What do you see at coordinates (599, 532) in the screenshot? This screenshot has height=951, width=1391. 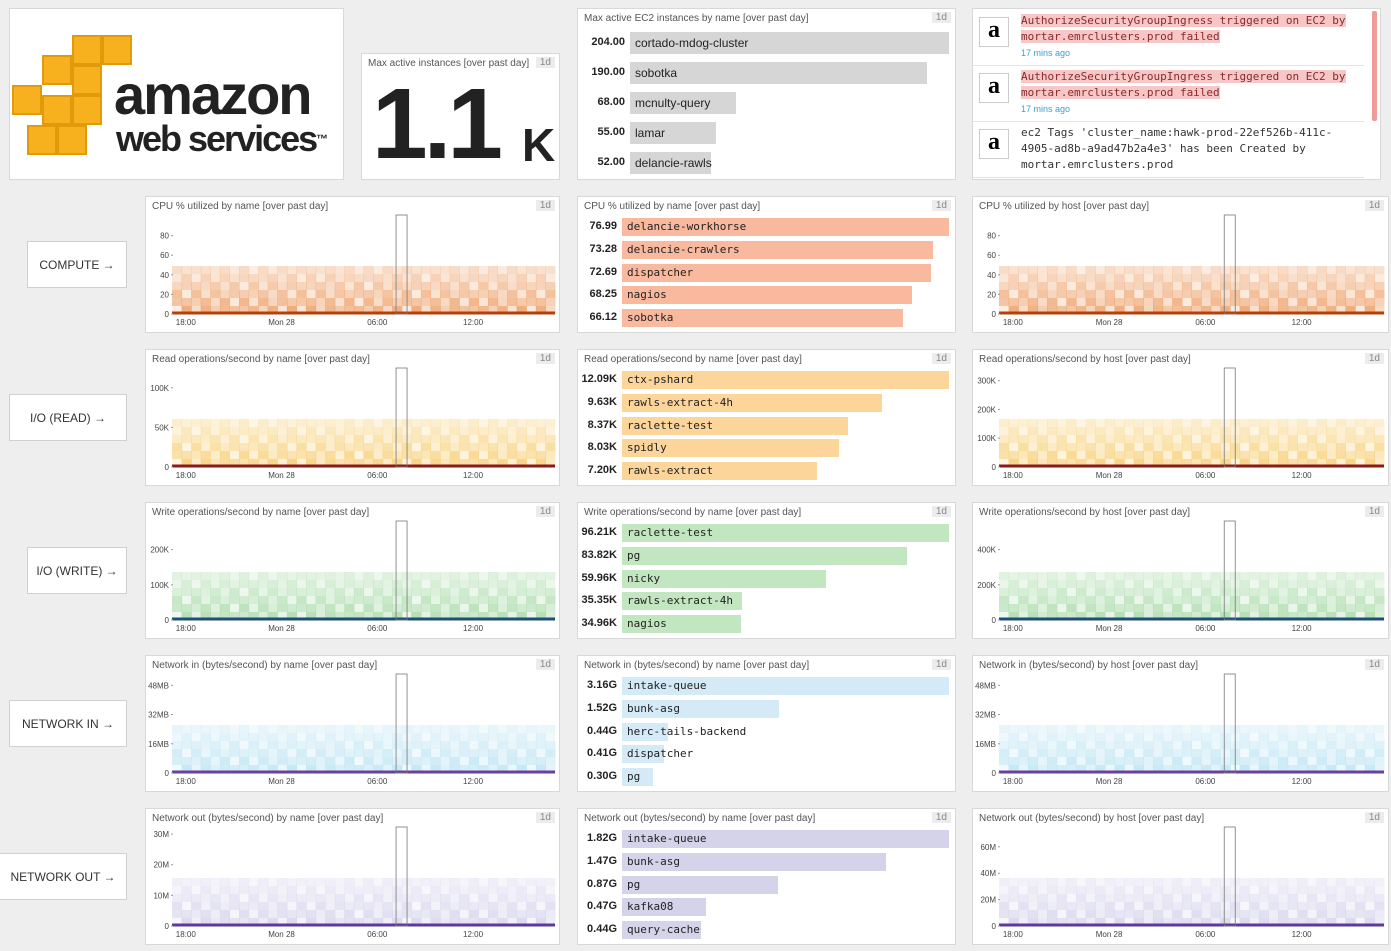 I see `bar-value: 96.21K` at bounding box center [599, 532].